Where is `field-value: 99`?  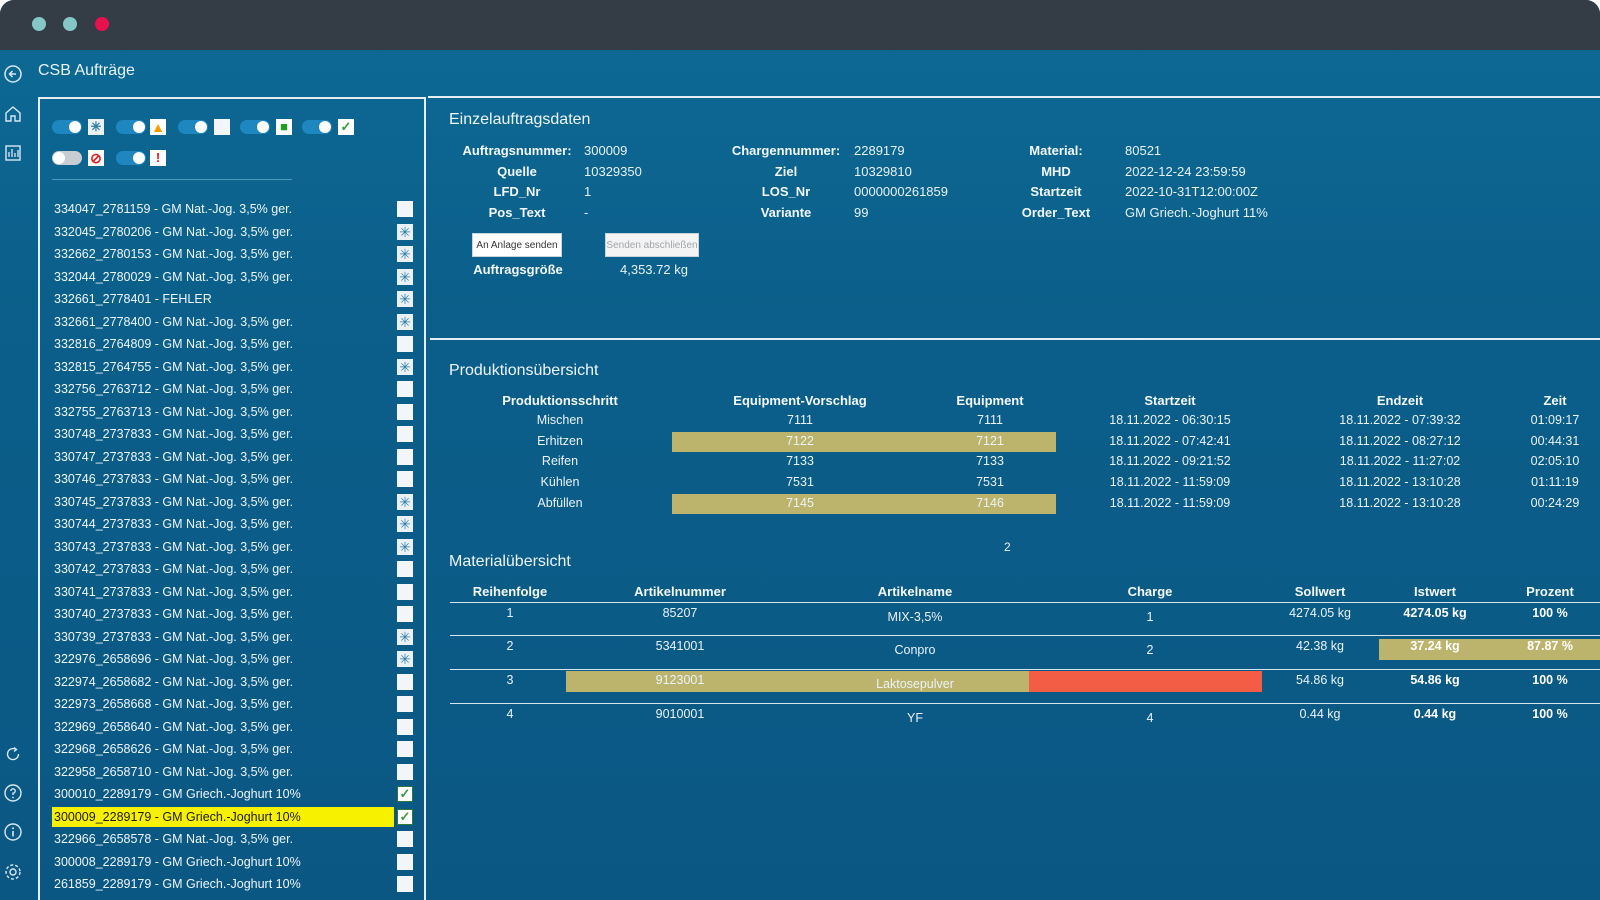
field-value: 99 is located at coordinates (861, 212).